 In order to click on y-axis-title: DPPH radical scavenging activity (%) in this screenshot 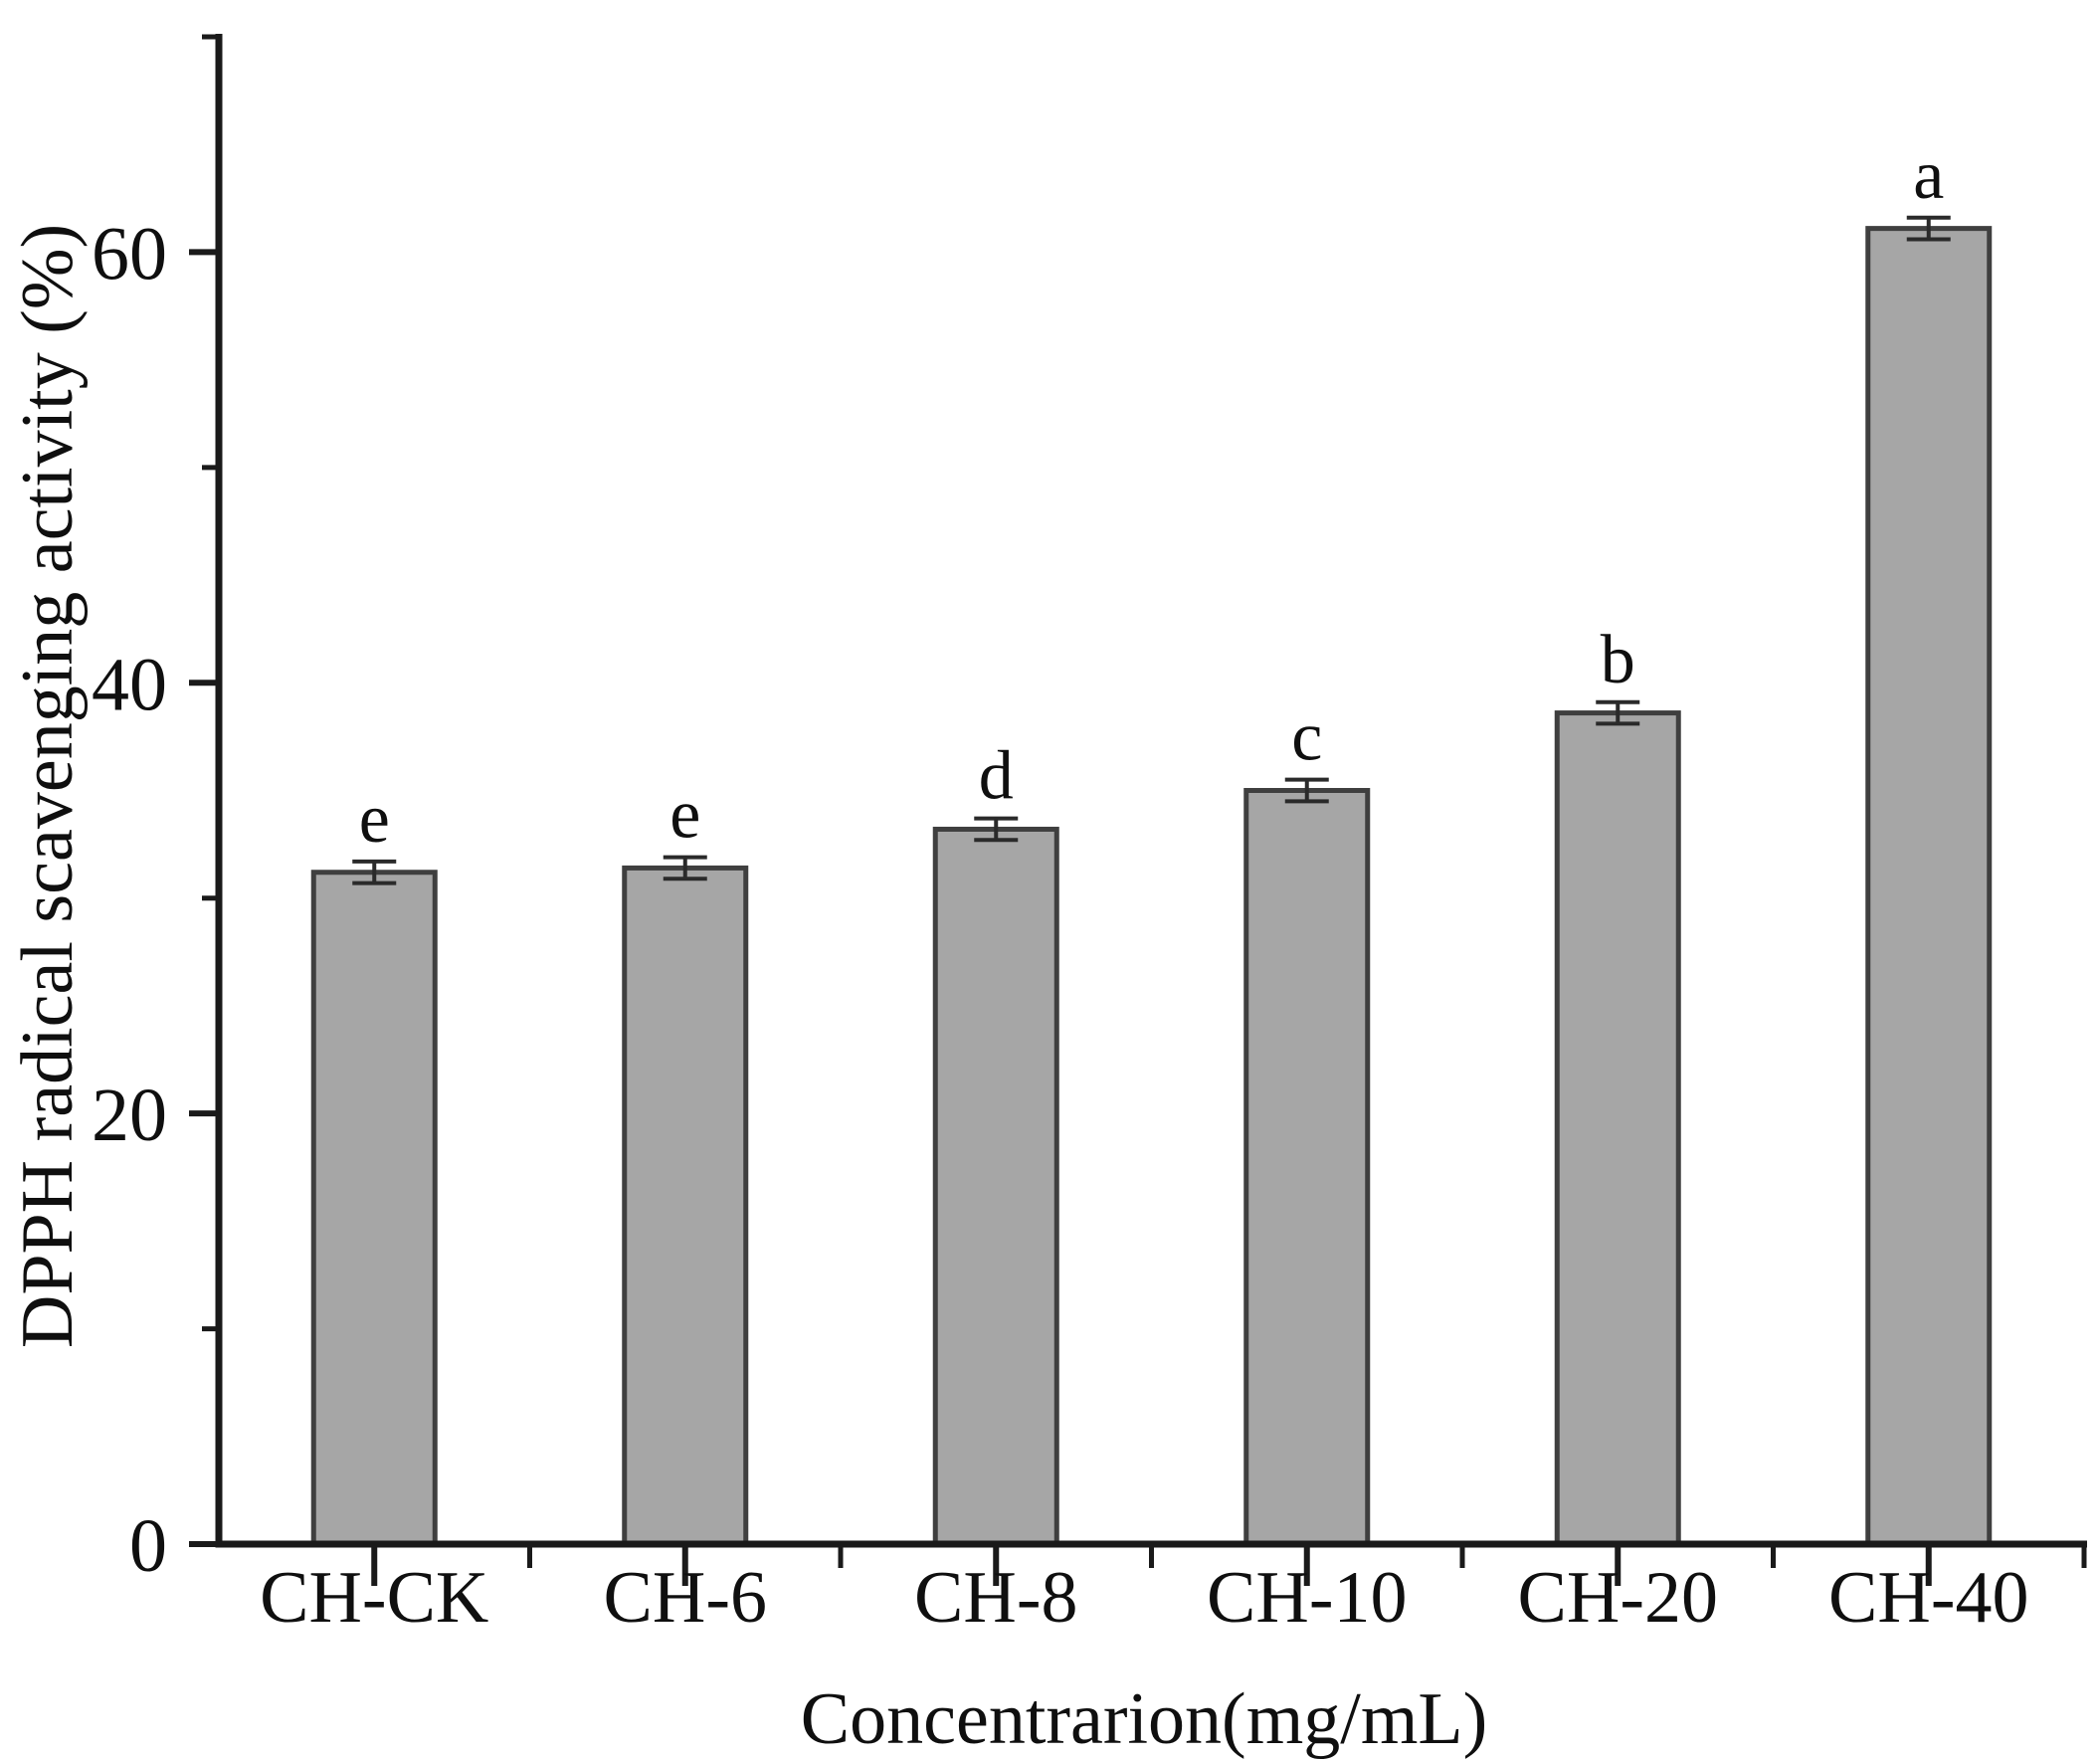, I will do `click(48, 786)`.